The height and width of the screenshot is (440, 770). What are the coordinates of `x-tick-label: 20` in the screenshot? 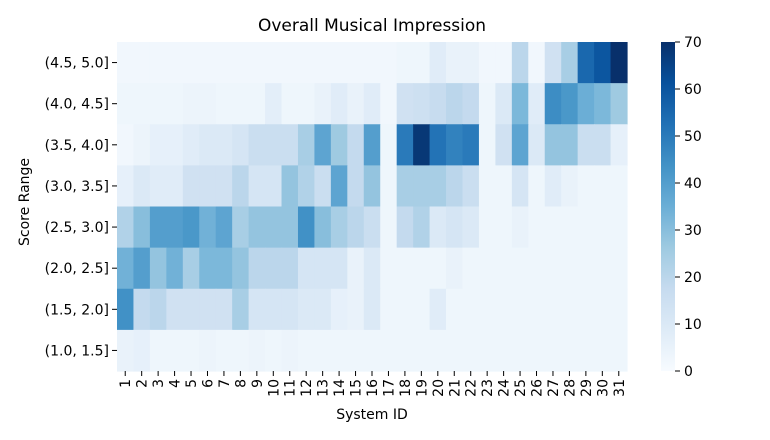 It's located at (439, 388).